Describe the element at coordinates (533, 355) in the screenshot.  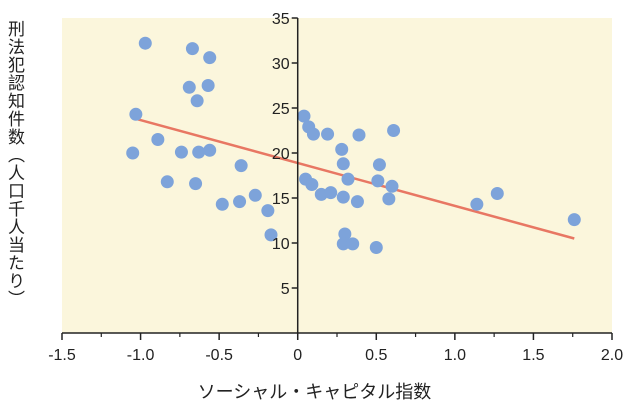
I see `x-tick-label: 1.5` at that location.